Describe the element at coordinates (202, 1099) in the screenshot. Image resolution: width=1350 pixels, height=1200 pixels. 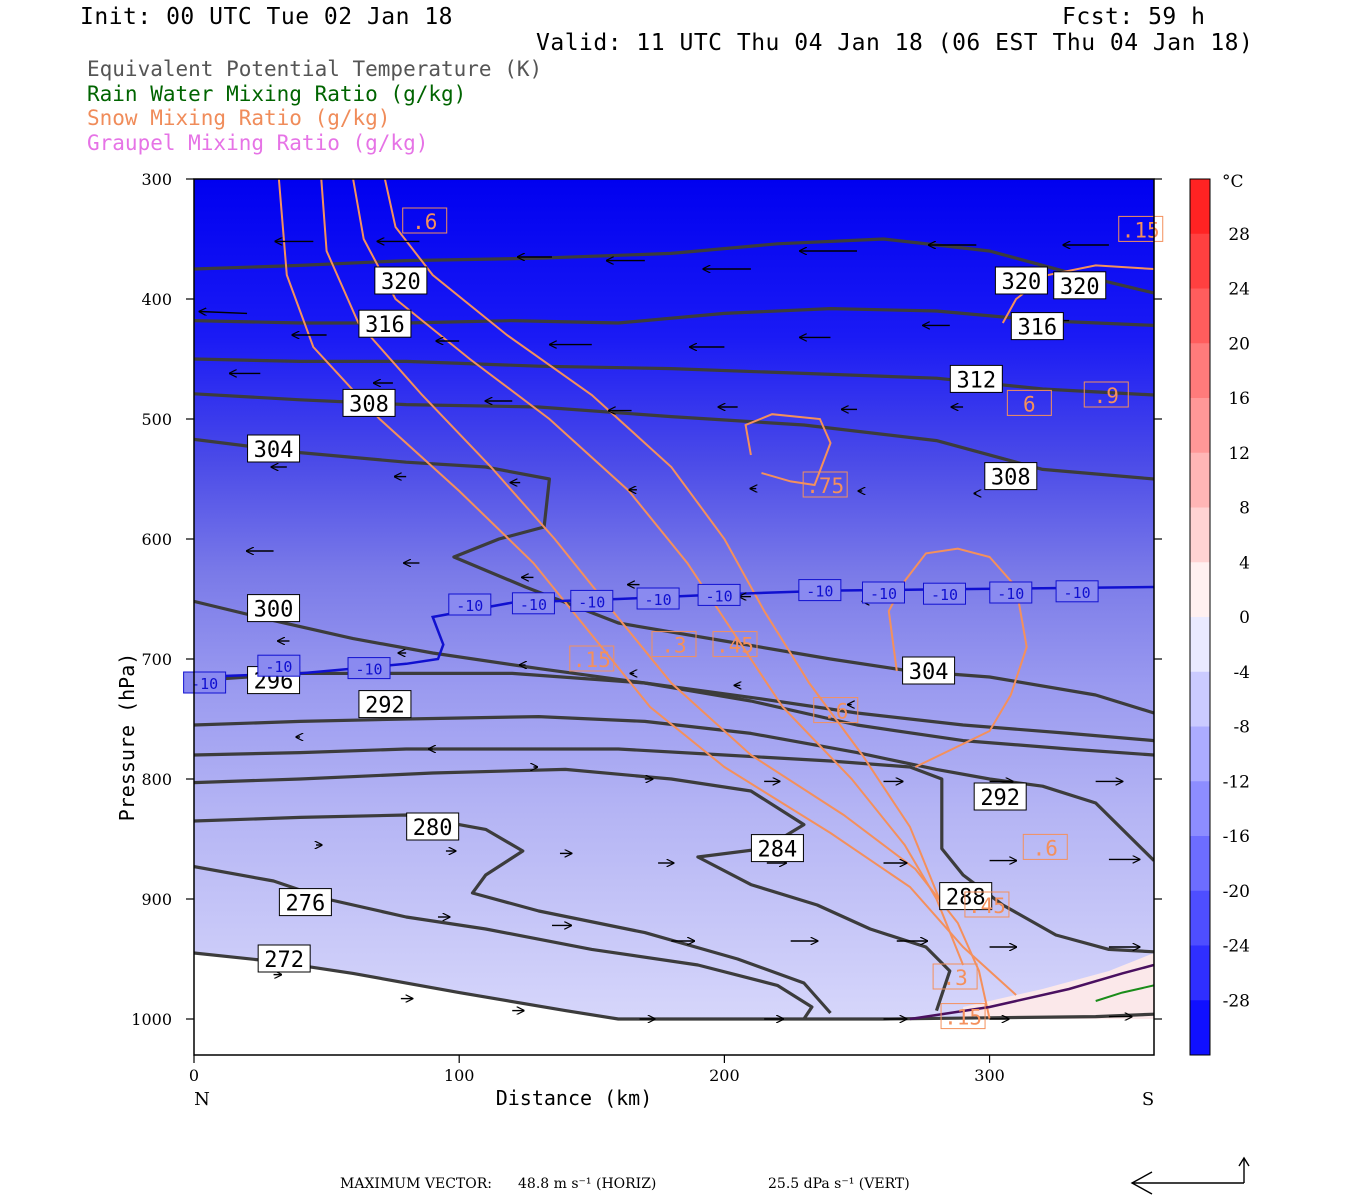
I see `north-end-label: N` at that location.